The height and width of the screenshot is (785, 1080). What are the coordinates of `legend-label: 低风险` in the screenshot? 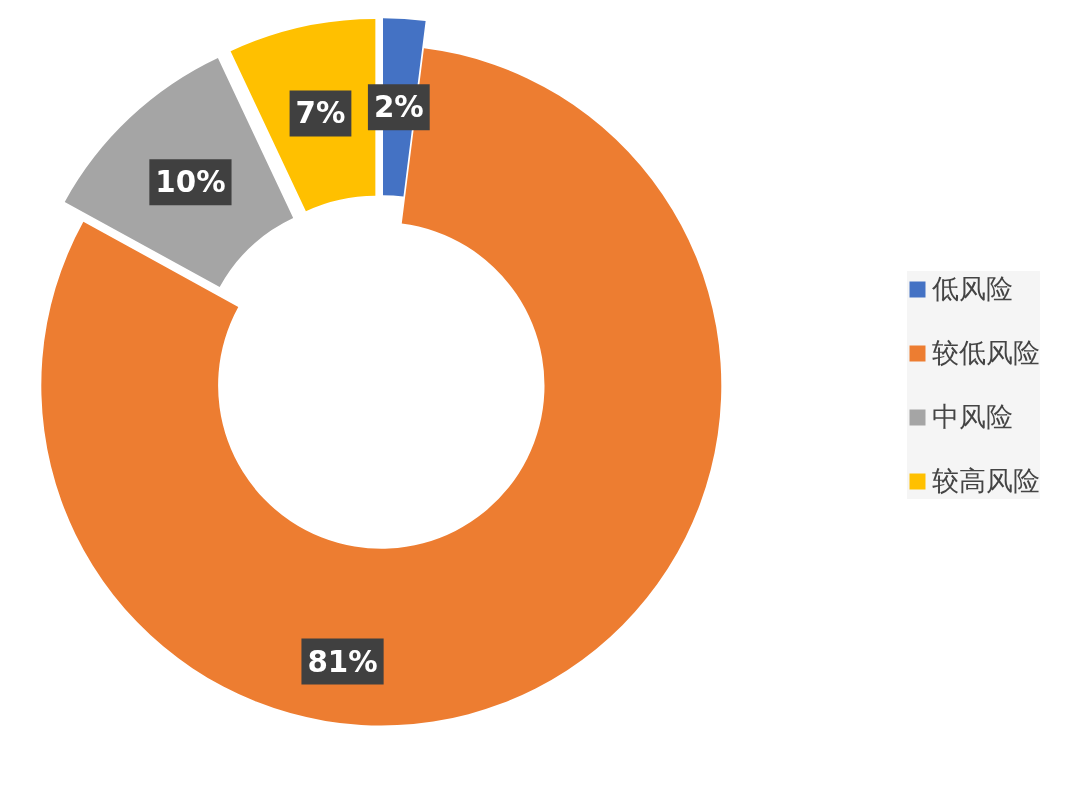 It's located at (972, 289).